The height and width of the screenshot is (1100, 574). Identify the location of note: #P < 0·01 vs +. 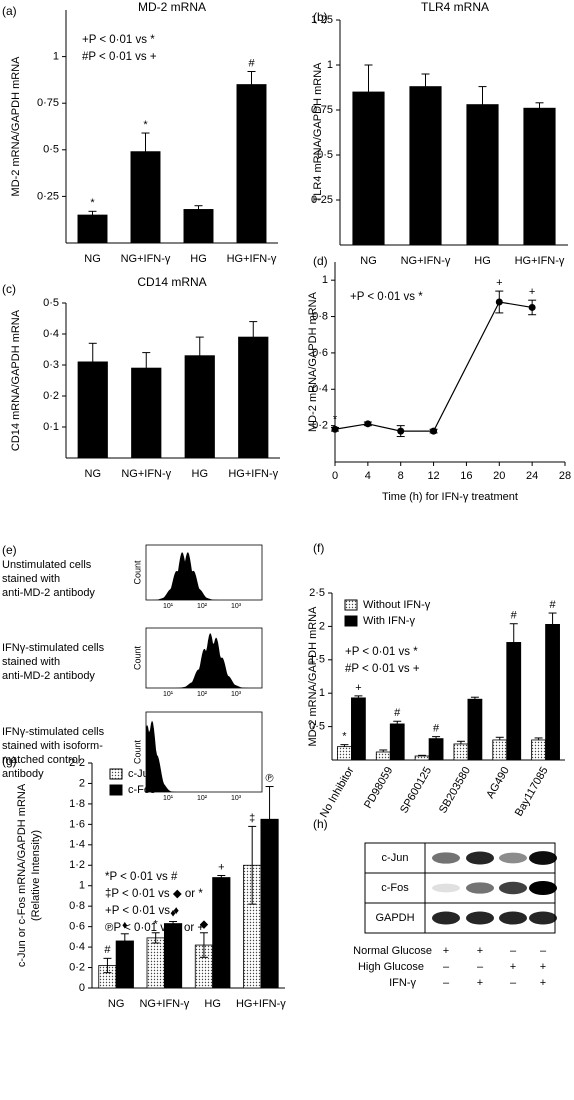
(119, 57).